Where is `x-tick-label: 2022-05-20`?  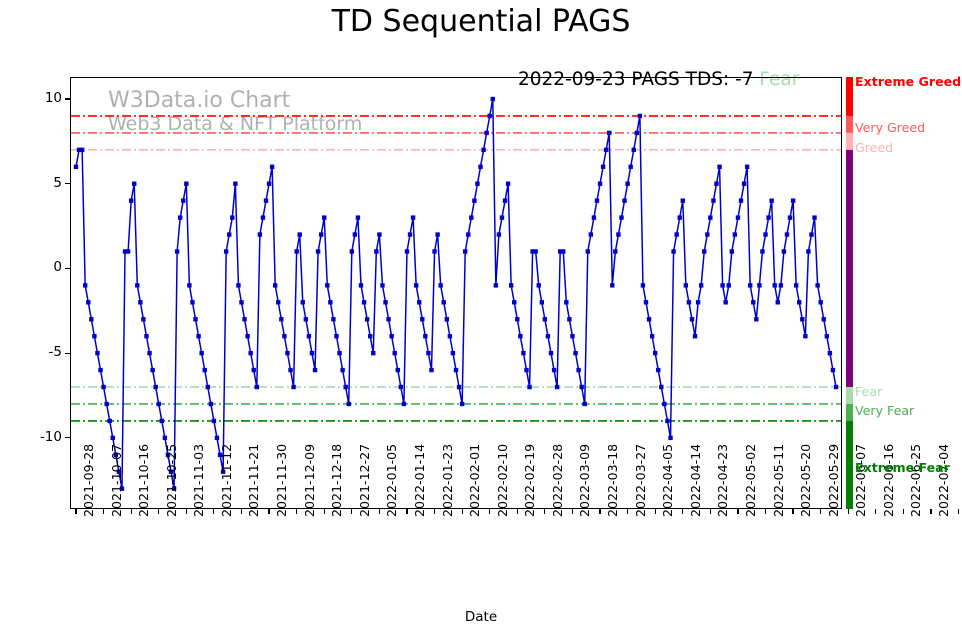 x-tick-label: 2022-05-20 is located at coordinates (806, 480).